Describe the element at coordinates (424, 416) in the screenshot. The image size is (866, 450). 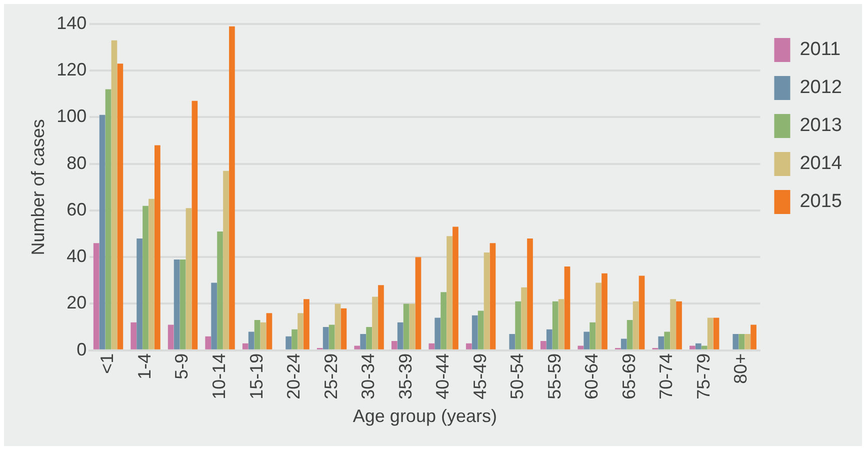
I see `x-axis-title: Age group (years)` at that location.